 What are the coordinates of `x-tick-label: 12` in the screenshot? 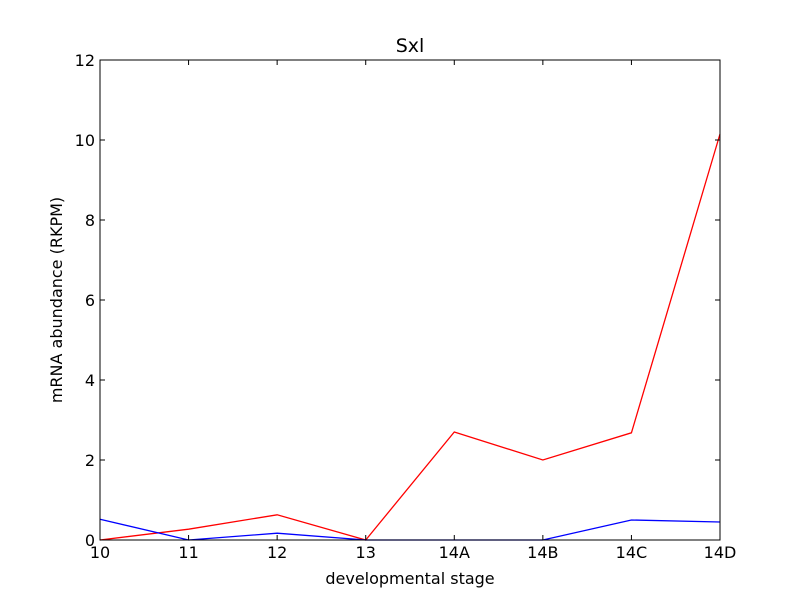 It's located at (277, 552).